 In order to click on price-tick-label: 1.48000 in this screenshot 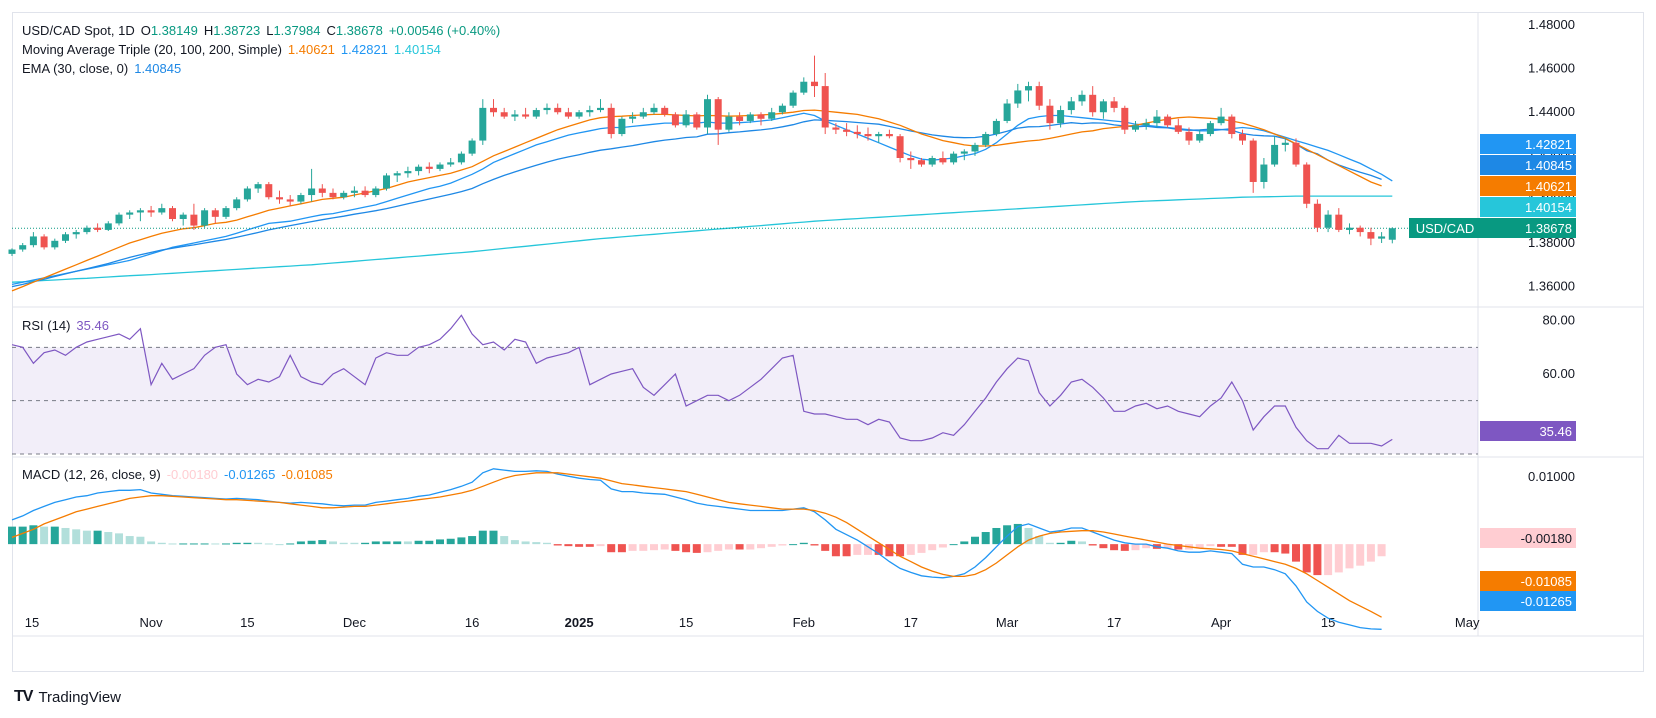, I will do `click(1551, 24)`.